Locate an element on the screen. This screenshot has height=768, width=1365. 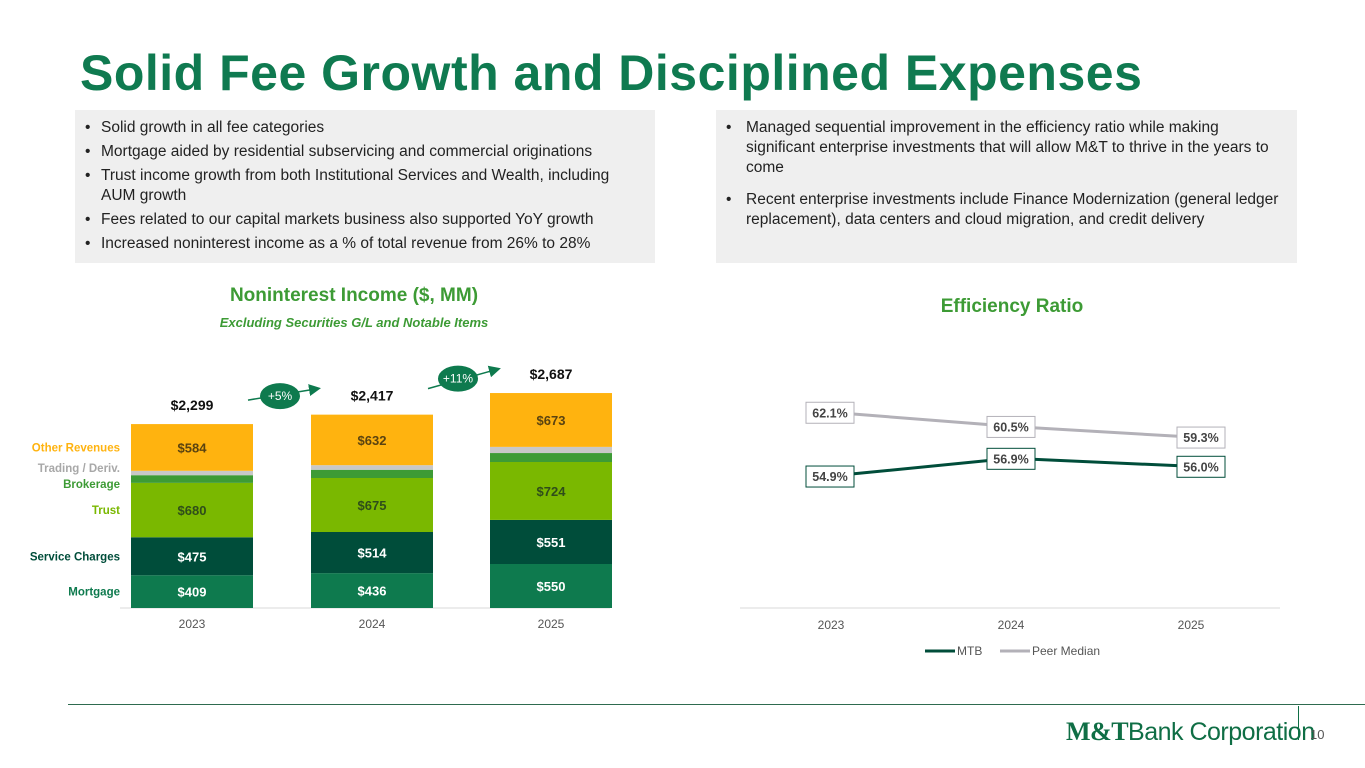
footer-divider is located at coordinates (716, 704).